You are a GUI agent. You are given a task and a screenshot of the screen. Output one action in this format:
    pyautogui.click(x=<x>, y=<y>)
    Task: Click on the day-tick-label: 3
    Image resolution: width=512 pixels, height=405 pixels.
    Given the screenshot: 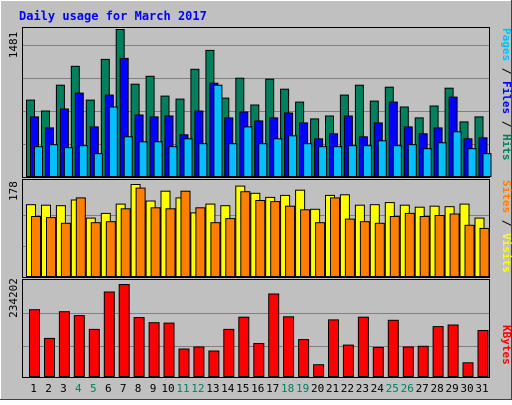 What is the action you would take?
    pyautogui.click(x=63, y=388)
    